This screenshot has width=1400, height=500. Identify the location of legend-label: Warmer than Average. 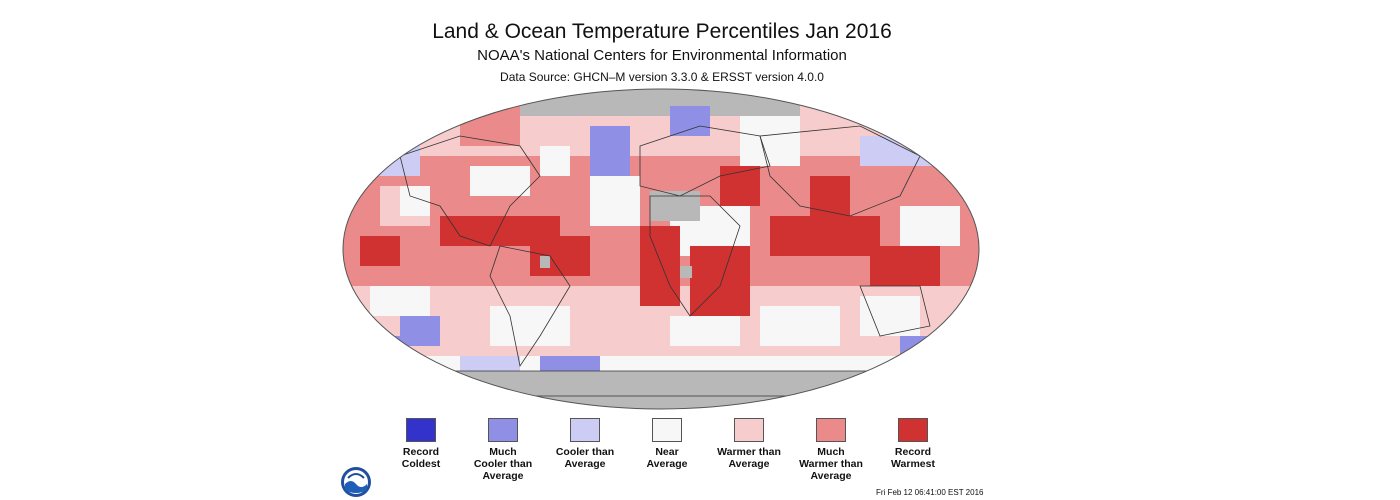
(749, 458).